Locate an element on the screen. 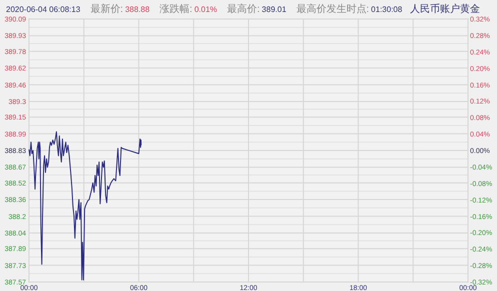  header: 2020-06-04 06:08:13 最新价: 388.88 涨跌幅: 0.01% 最高价: 389.01 最高价发生时点: 01:30:08 人民币账户黄金 is located at coordinates (243, 9).